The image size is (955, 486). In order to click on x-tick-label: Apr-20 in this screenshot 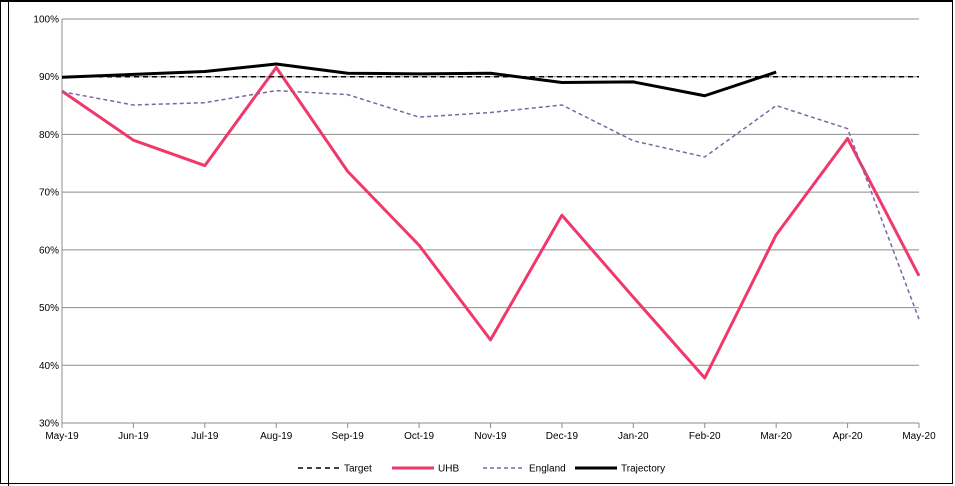, I will do `click(848, 436)`.